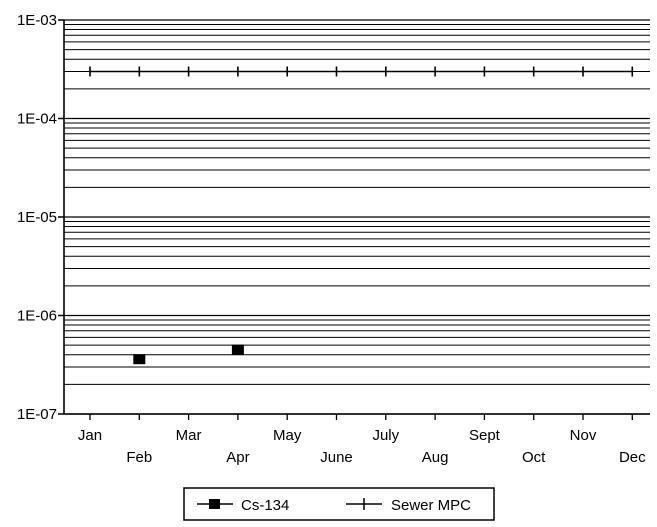 The width and height of the screenshot is (657, 527). What do you see at coordinates (37, 20) in the screenshot?
I see `y-tick-label: 1E-03` at bounding box center [37, 20].